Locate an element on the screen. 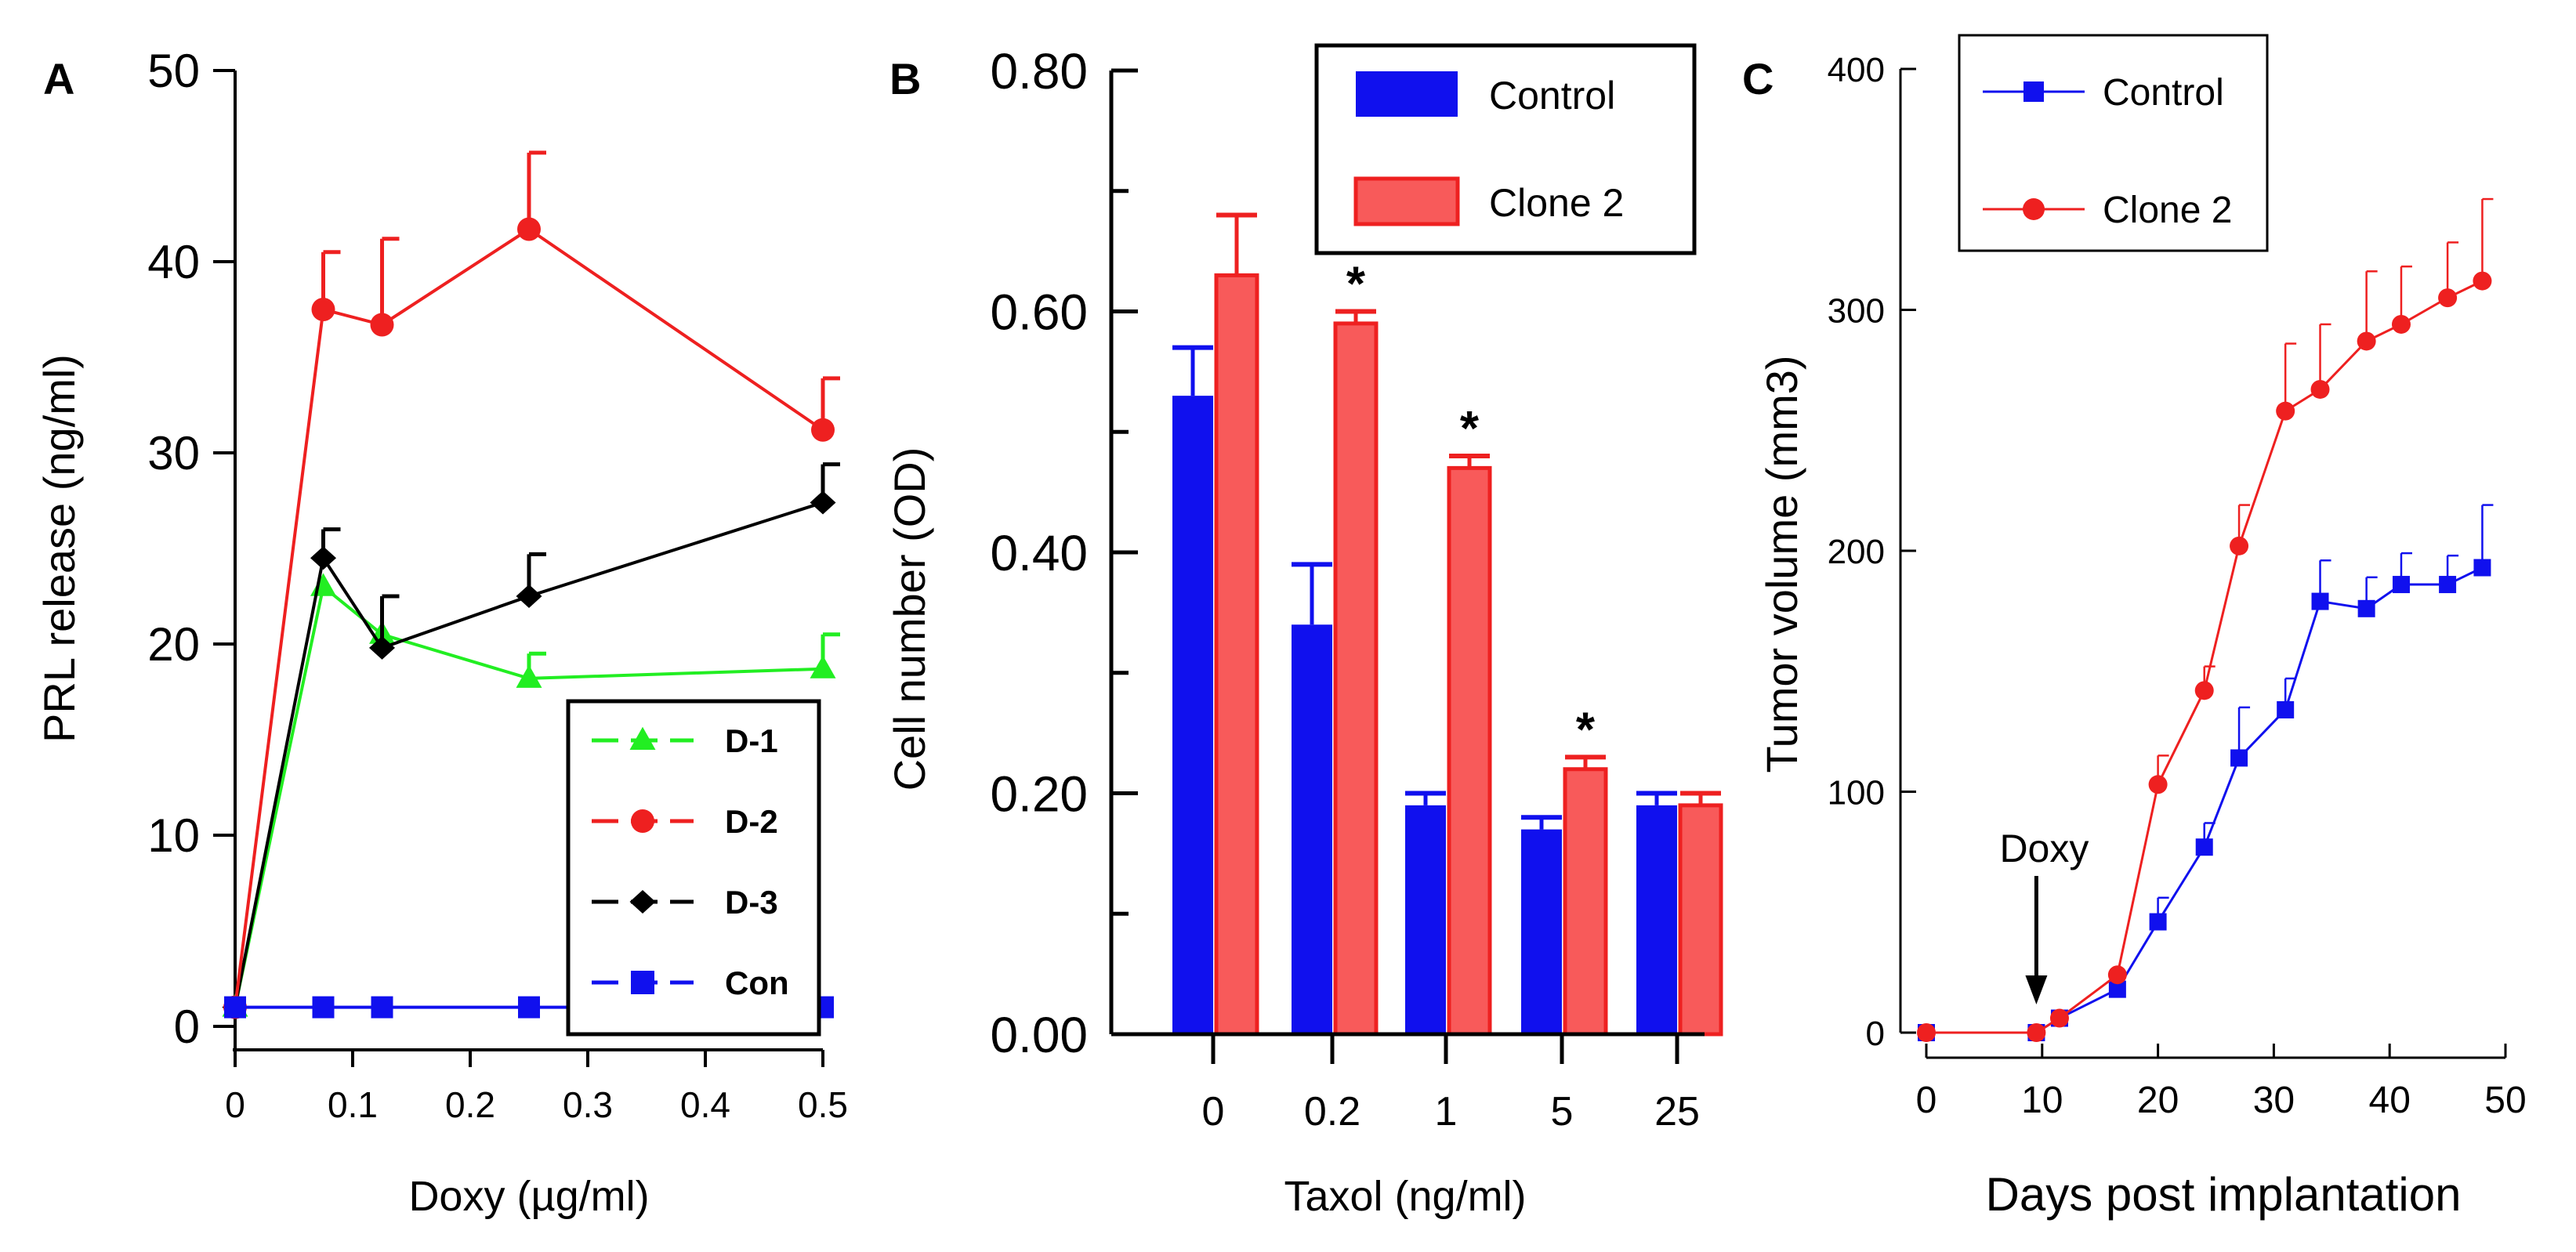  y-tick-label: 0.60 is located at coordinates (1039, 312).